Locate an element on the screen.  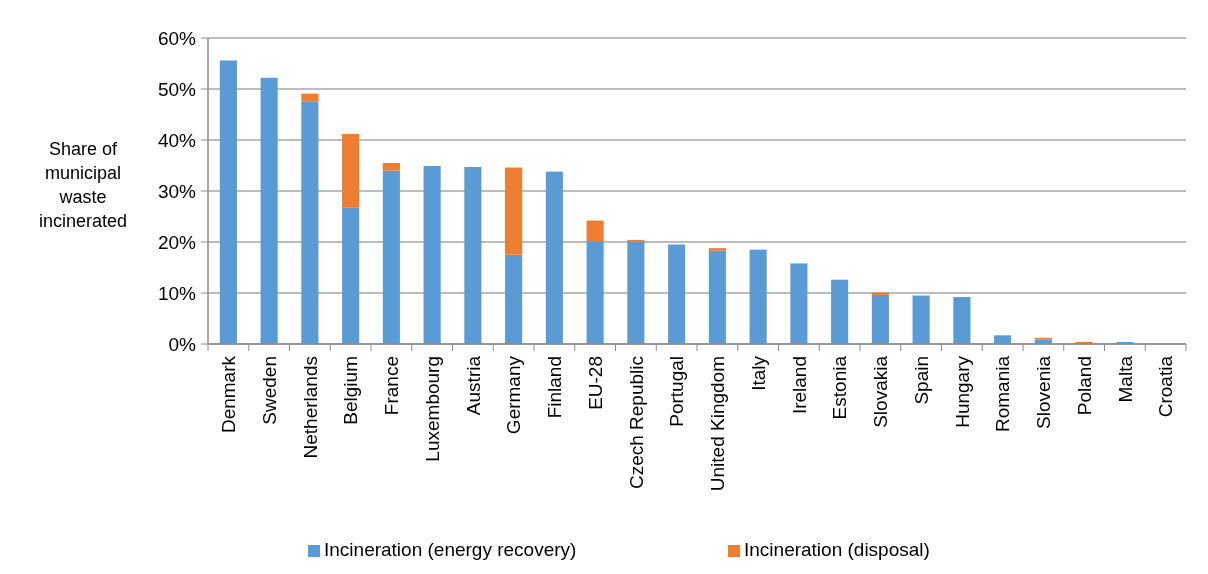
x-tick-label: Poland is located at coordinates (1084, 386).